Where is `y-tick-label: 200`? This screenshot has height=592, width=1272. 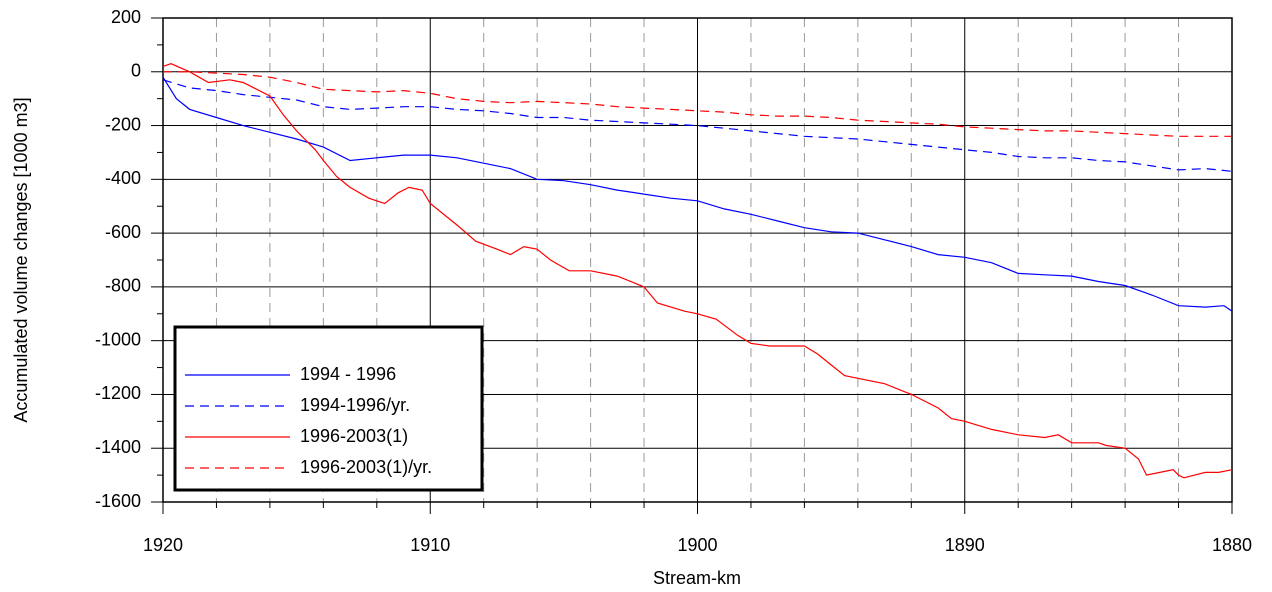
y-tick-label: 200 is located at coordinates (126, 17).